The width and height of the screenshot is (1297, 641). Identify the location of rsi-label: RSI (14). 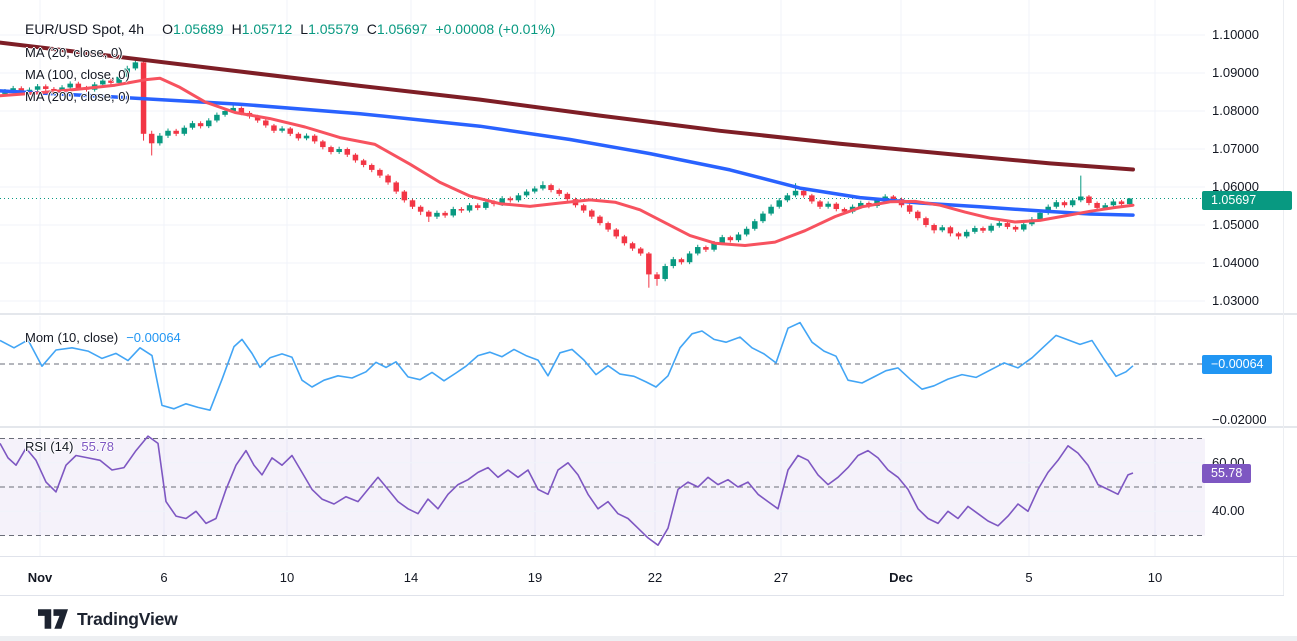
(49, 446).